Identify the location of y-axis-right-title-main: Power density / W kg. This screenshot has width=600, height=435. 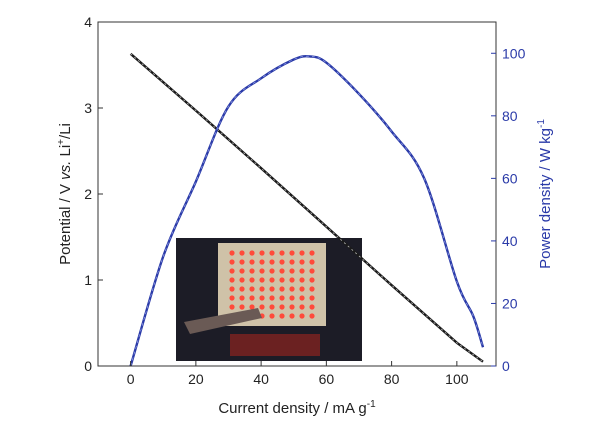
(545, 198).